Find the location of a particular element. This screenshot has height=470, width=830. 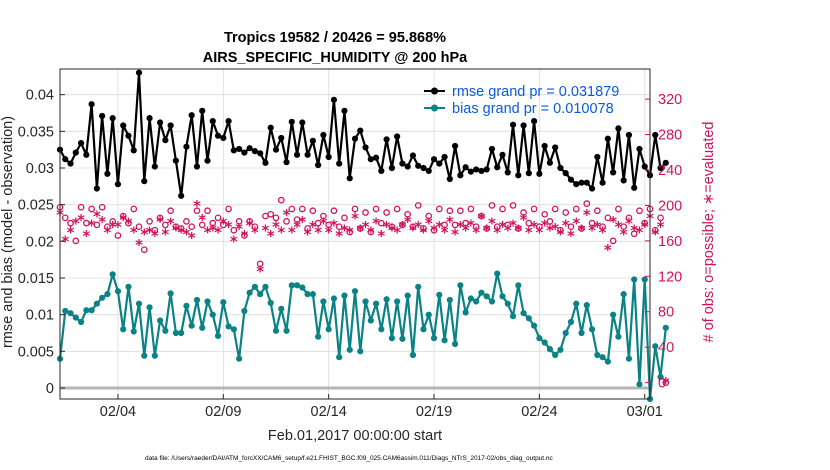

y-right-tick-label: 40 is located at coordinates (666, 348).